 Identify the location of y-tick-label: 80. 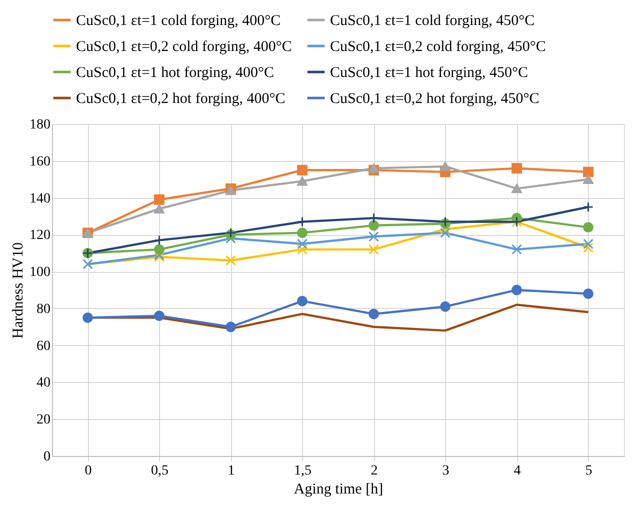
(43, 309).